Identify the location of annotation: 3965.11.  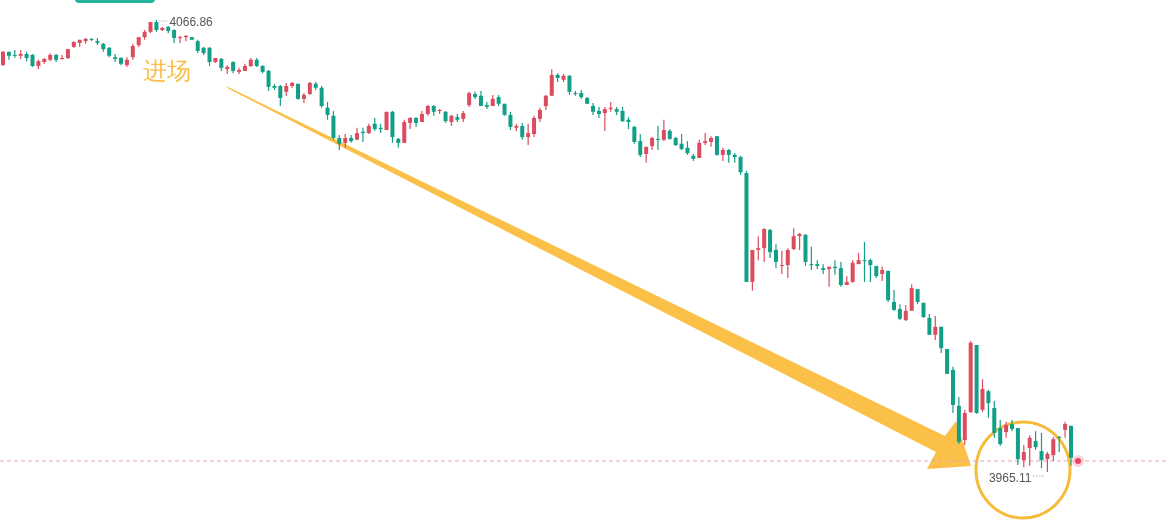
(1010, 478).